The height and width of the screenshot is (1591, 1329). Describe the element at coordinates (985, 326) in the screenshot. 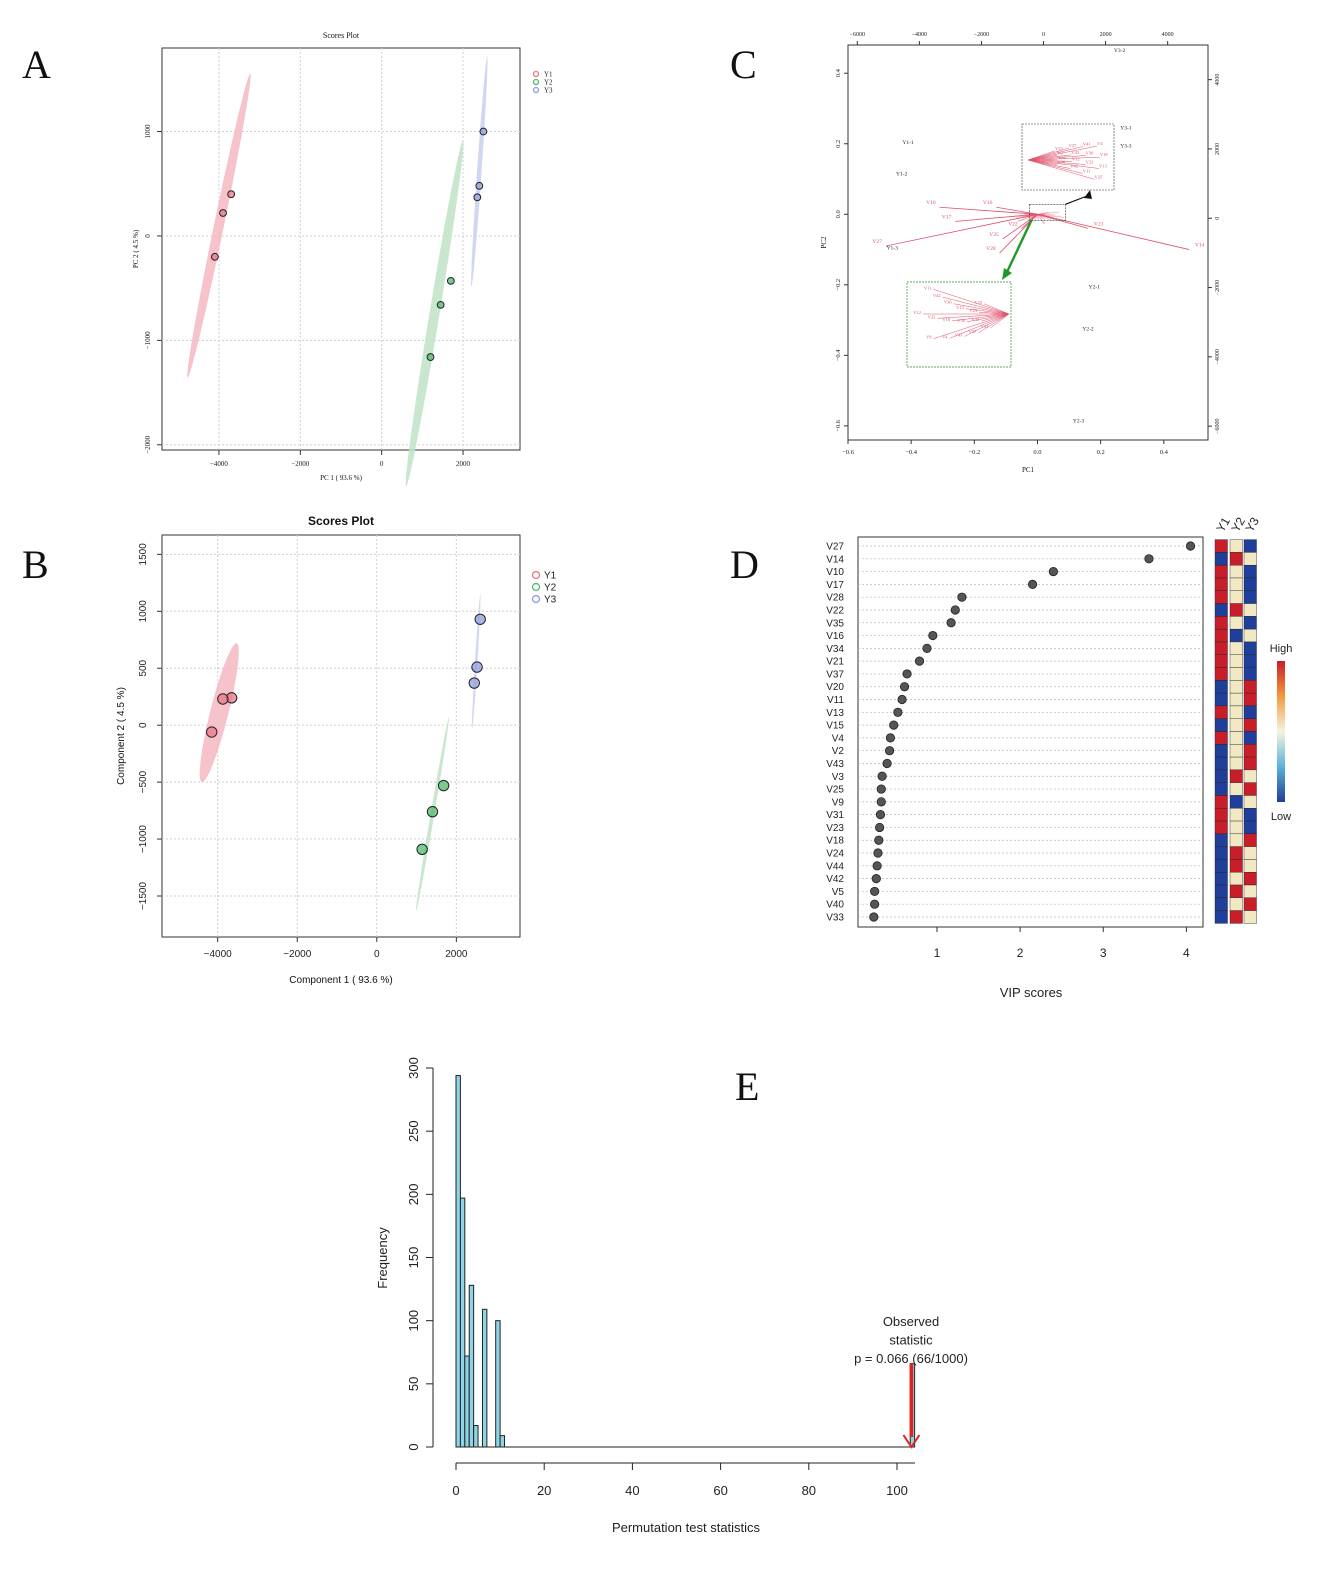

I see `inset-variable-label: V33` at that location.